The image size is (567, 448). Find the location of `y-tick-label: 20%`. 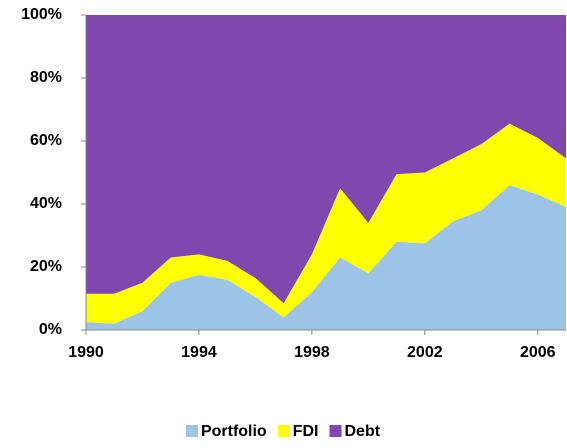

y-tick-label: 20% is located at coordinates (46, 266).